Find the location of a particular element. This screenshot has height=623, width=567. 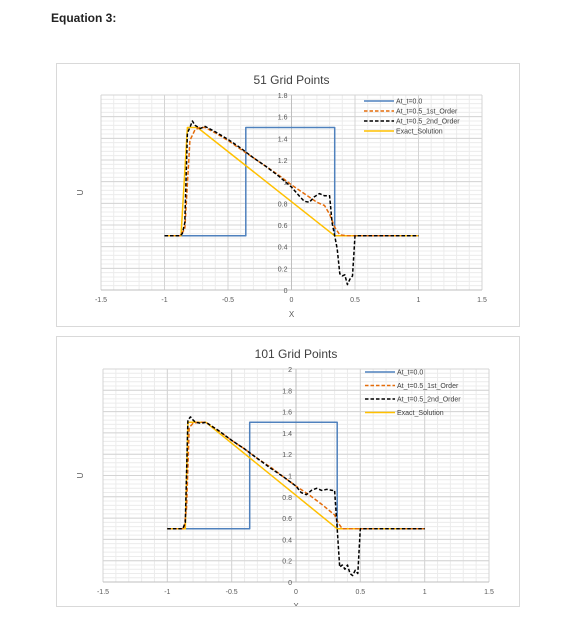

y-tick-label: 2 is located at coordinates (290, 370).